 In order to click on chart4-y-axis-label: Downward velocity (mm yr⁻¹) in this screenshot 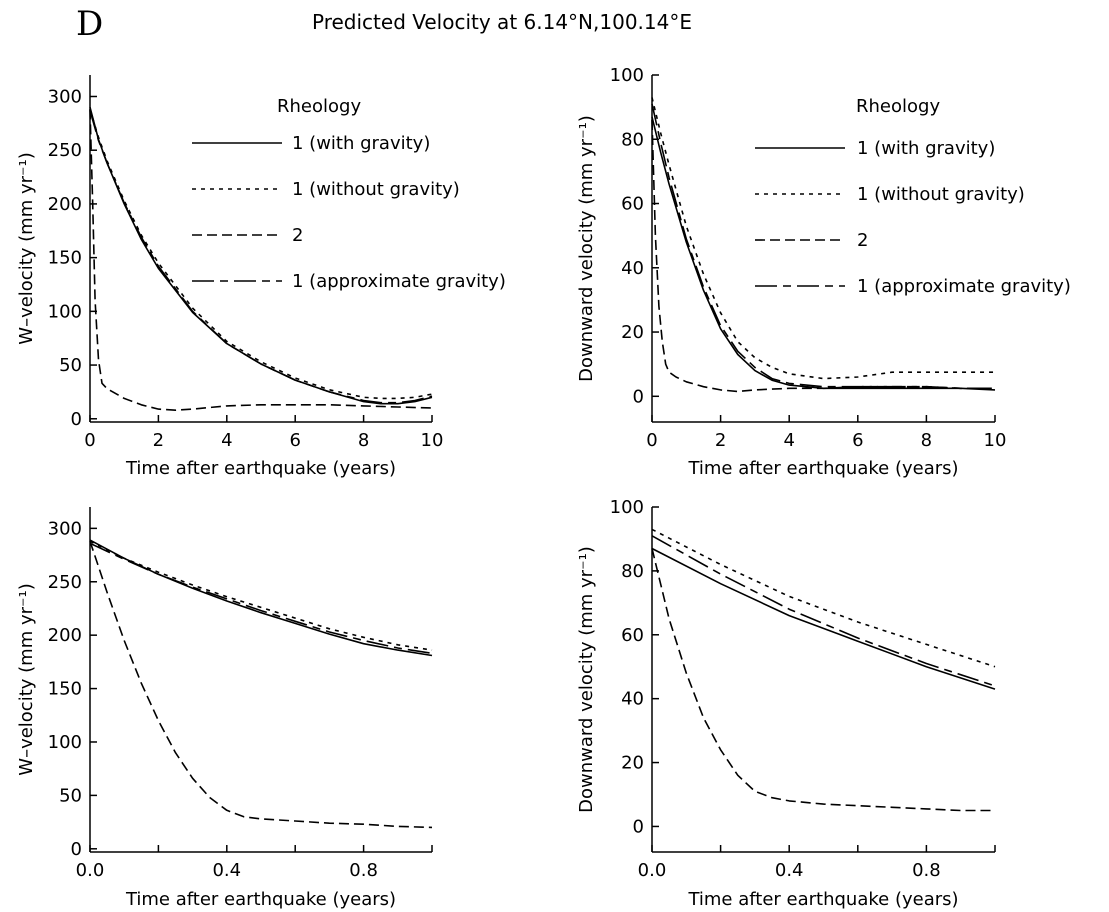, I will do `click(586, 679)`.